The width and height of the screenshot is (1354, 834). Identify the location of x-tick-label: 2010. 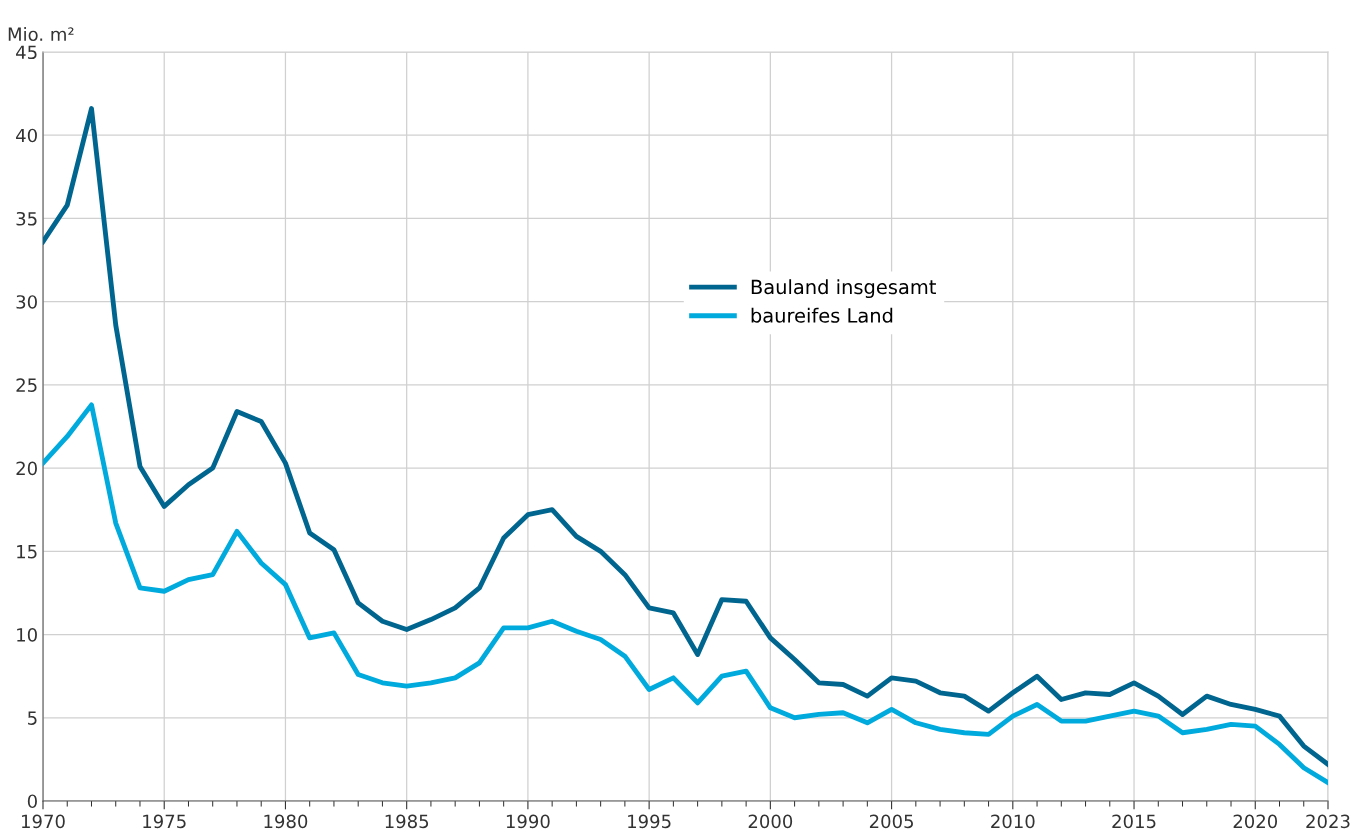
(1013, 821).